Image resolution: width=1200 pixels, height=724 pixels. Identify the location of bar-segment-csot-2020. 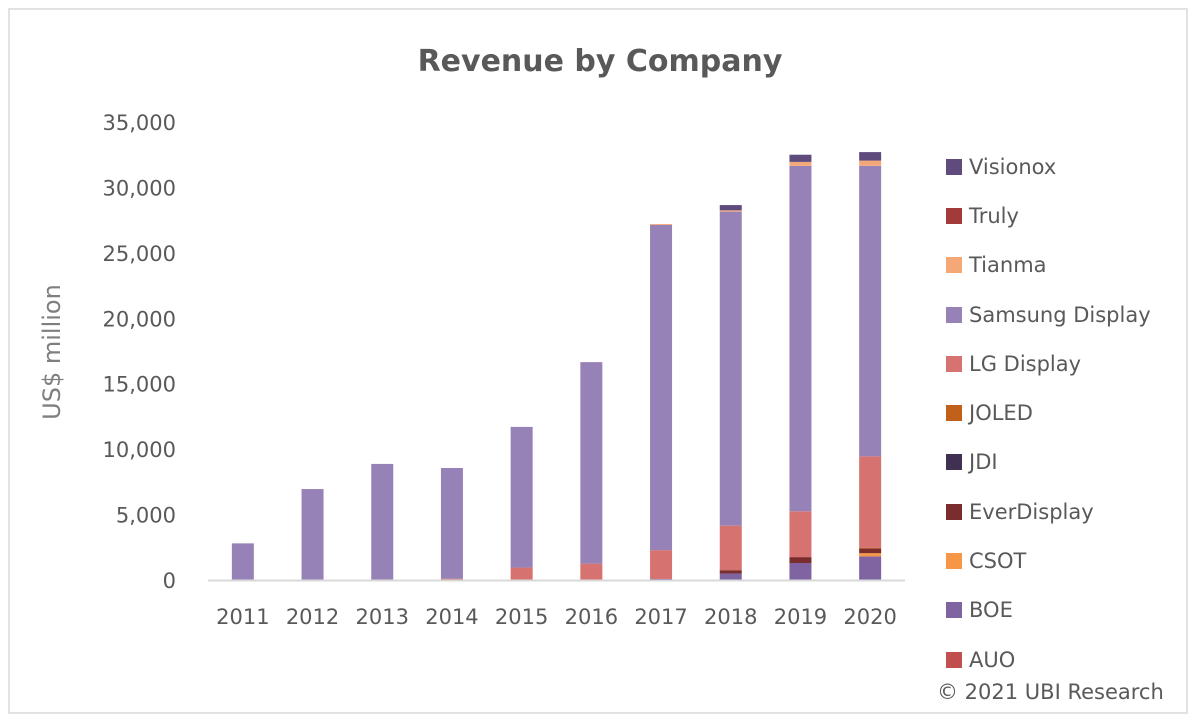
(870, 555).